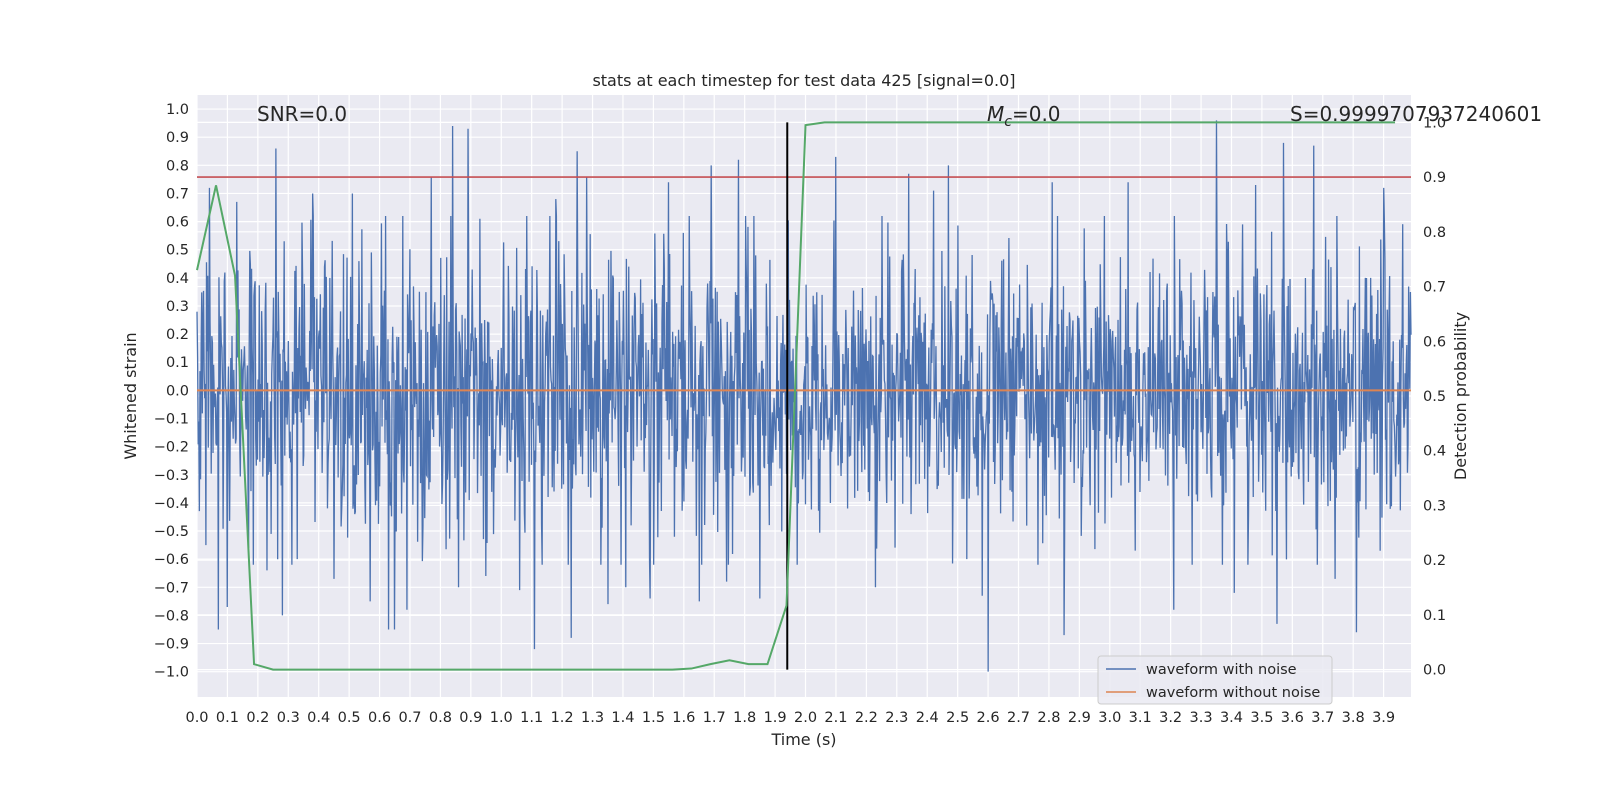 This screenshot has height=800, width=1600. I want to click on y-tick-label: 0.1, so click(177, 363).